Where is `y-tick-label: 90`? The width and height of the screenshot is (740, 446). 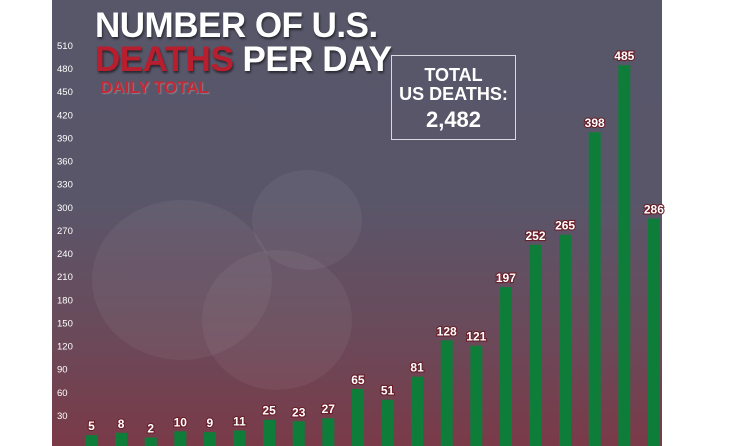 y-tick-label: 90 is located at coordinates (62, 370).